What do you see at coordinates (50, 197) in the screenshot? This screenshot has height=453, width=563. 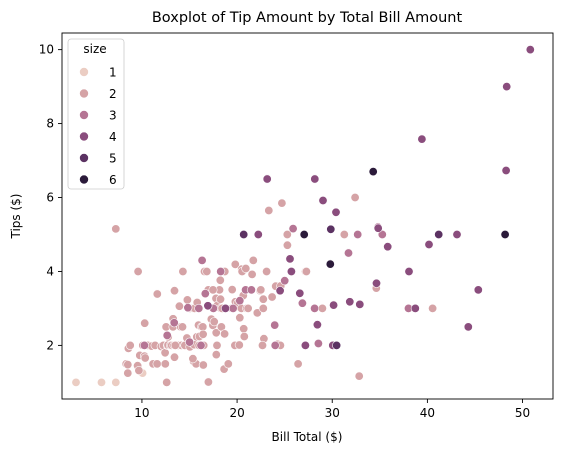 I see `y-axis-ticks: 2 4 6 8 10` at bounding box center [50, 197].